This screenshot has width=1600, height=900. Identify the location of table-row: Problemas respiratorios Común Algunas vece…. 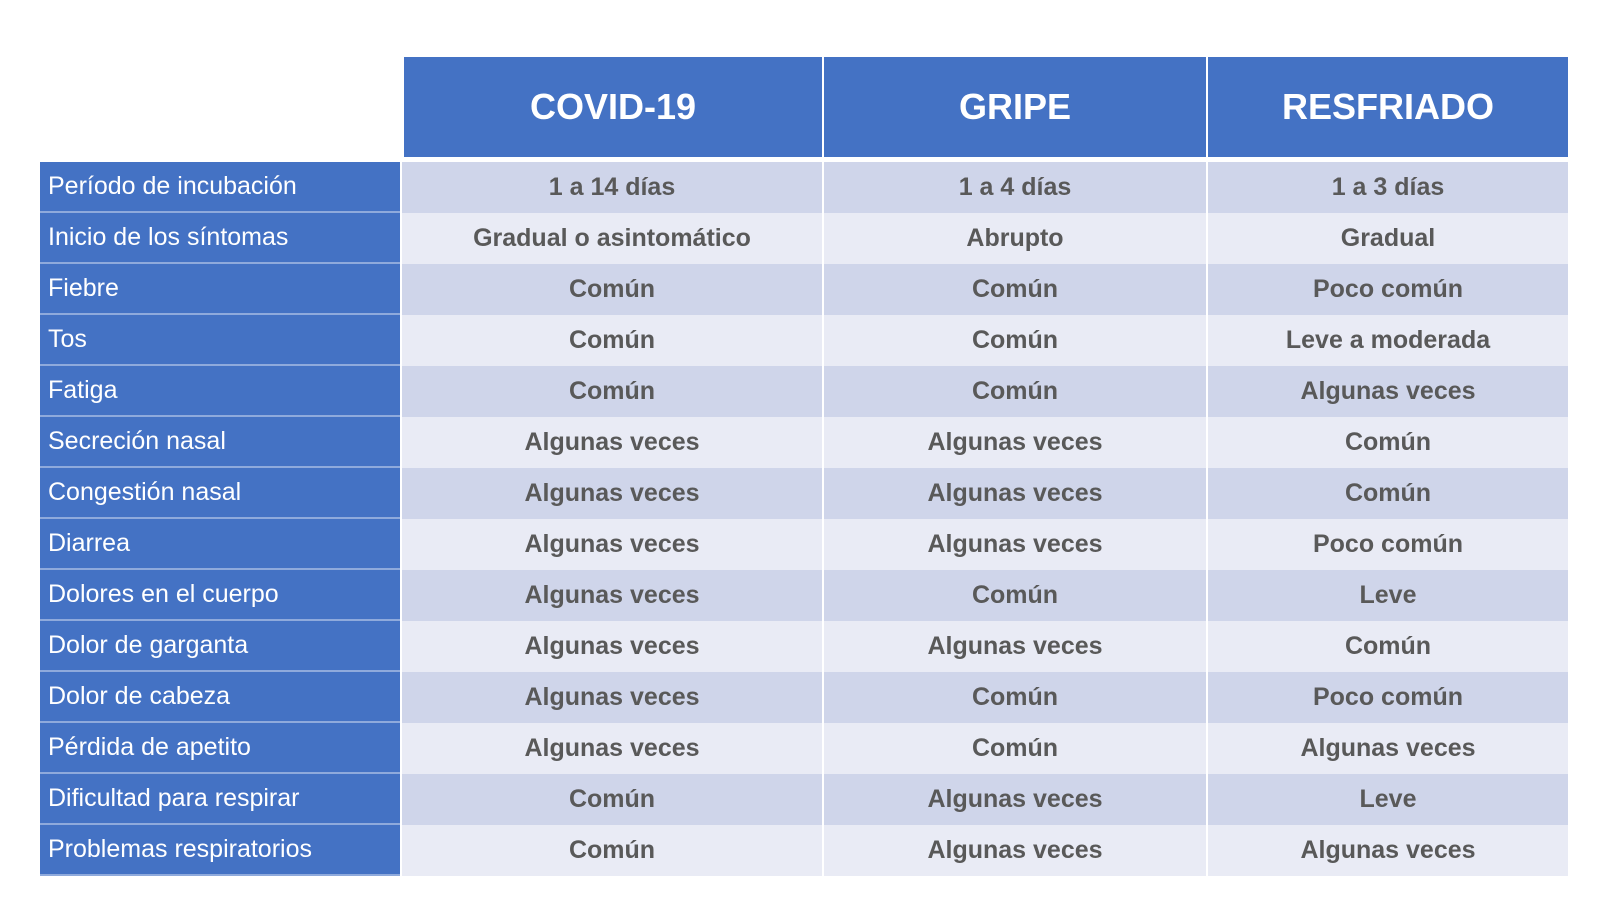
(804, 850).